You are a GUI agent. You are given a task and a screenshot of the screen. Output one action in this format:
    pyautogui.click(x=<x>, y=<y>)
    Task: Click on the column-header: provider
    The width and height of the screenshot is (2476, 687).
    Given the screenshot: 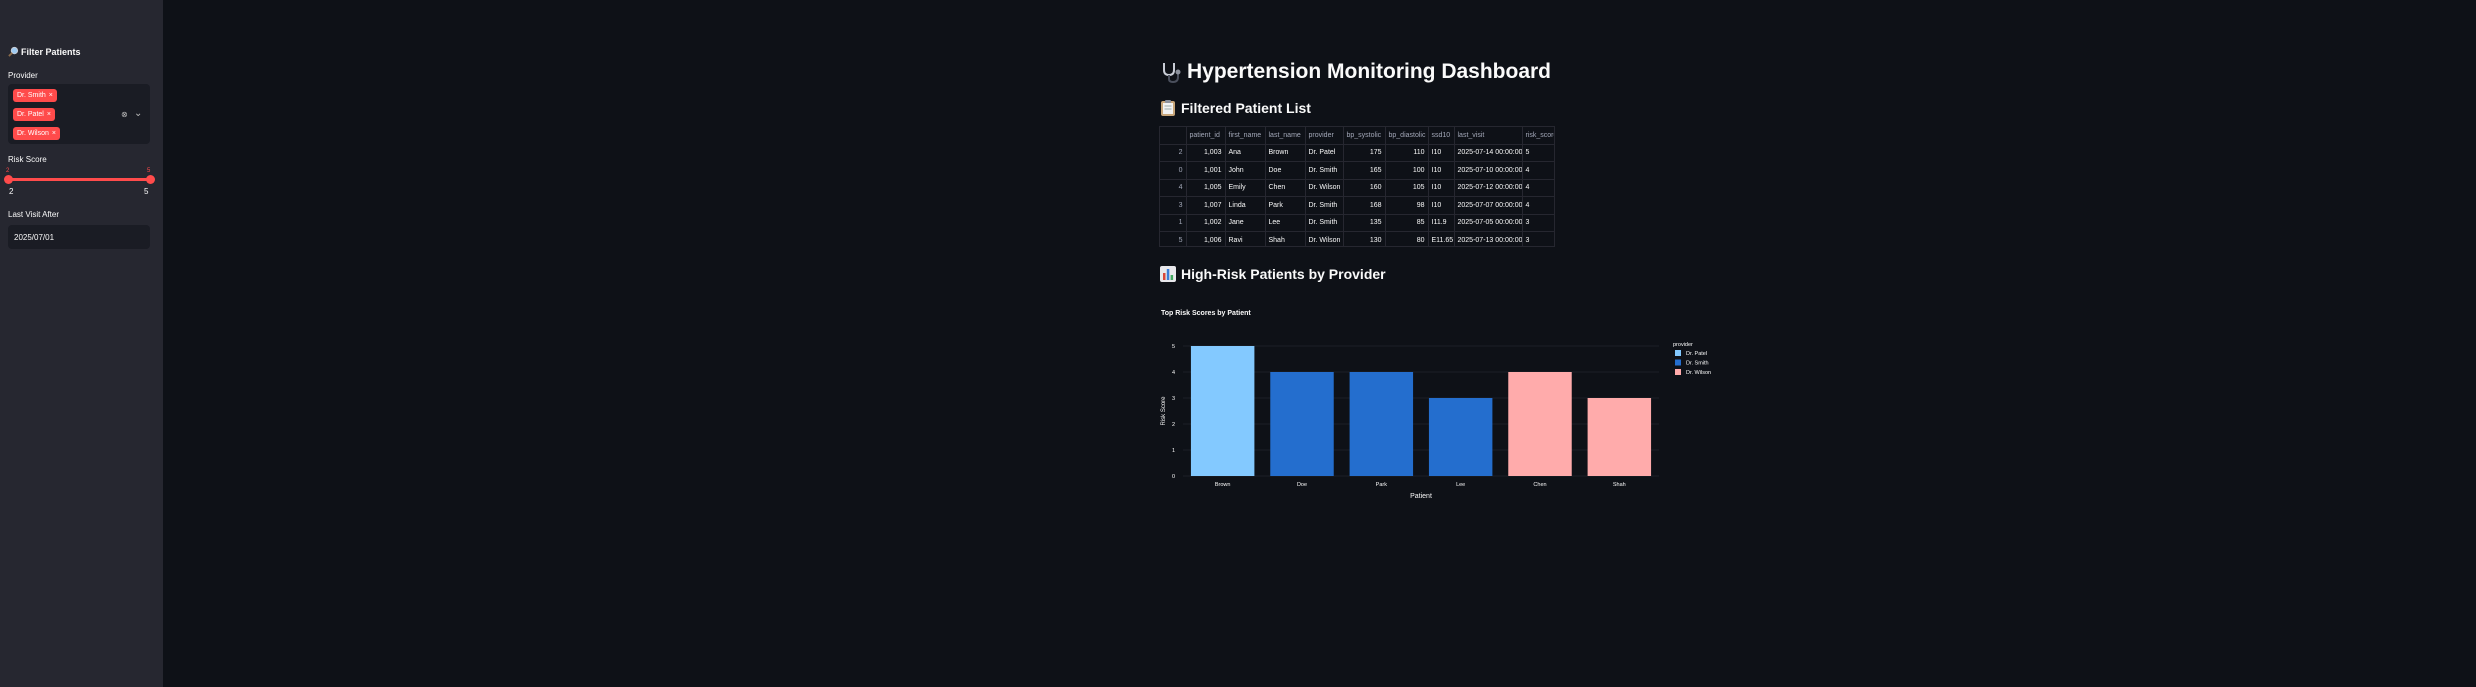 What is the action you would take?
    pyautogui.click(x=1324, y=136)
    